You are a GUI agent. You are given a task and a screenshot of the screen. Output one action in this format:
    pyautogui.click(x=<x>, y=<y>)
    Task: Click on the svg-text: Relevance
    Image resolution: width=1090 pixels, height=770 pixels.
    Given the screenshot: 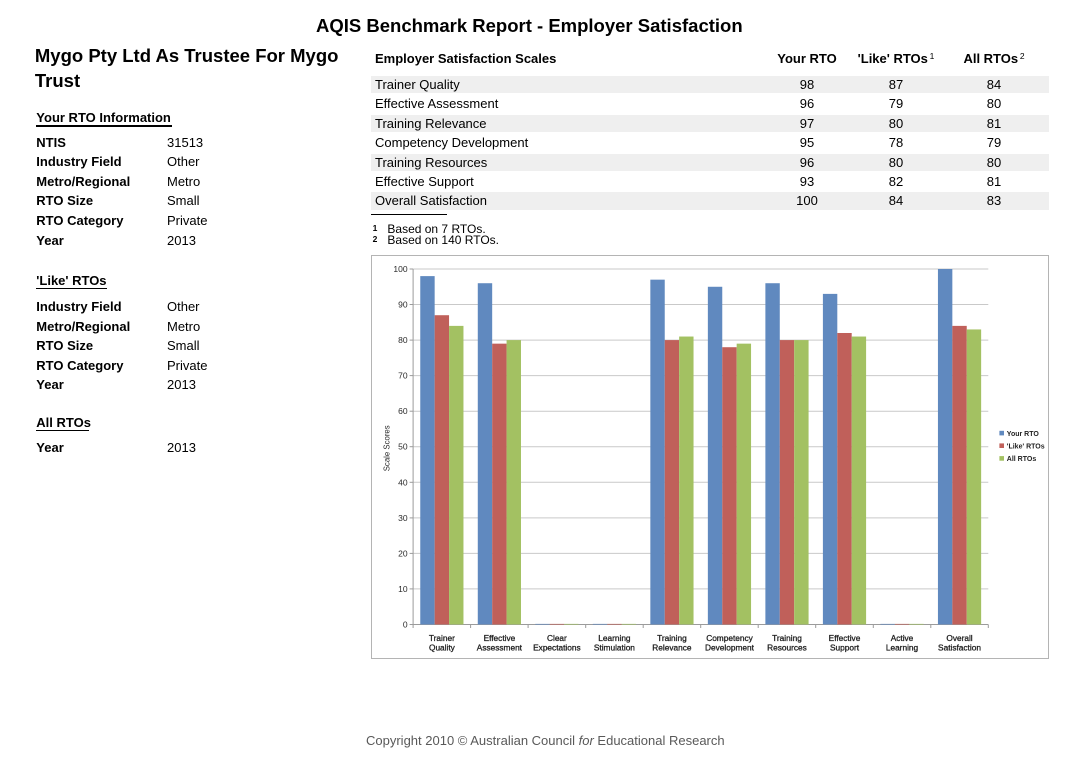 What is the action you would take?
    pyautogui.click(x=672, y=648)
    